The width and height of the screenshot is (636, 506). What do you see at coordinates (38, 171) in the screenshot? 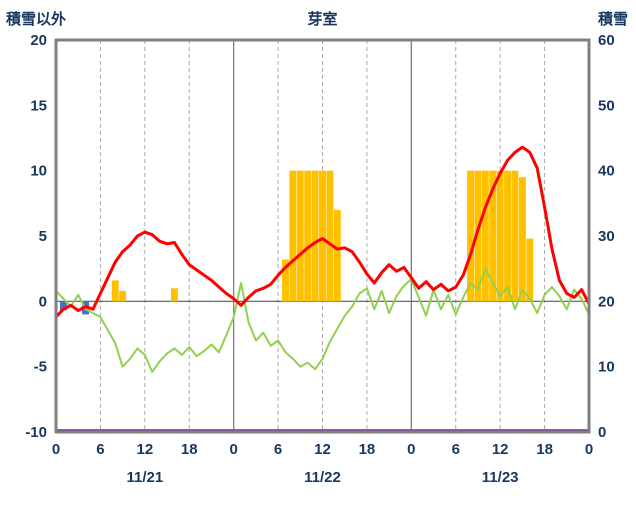
I see `left-axis-tick-label: 10` at bounding box center [38, 171].